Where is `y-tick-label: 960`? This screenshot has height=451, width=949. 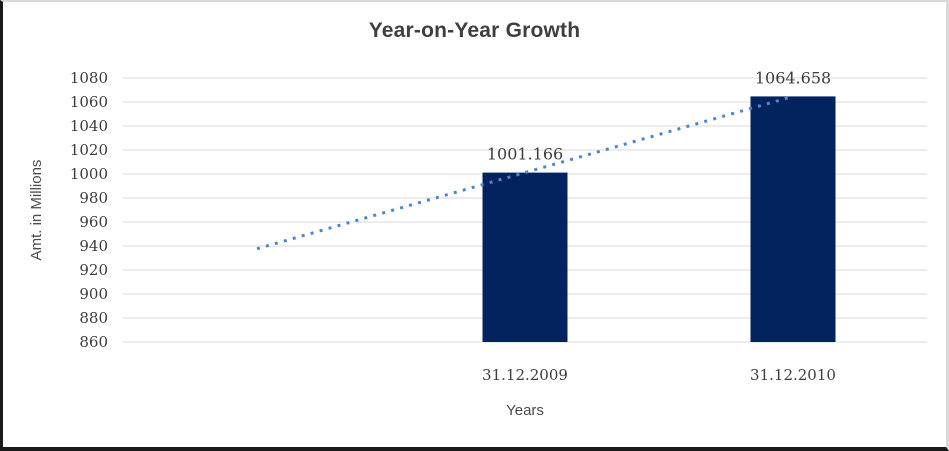 y-tick-label: 960 is located at coordinates (93, 222).